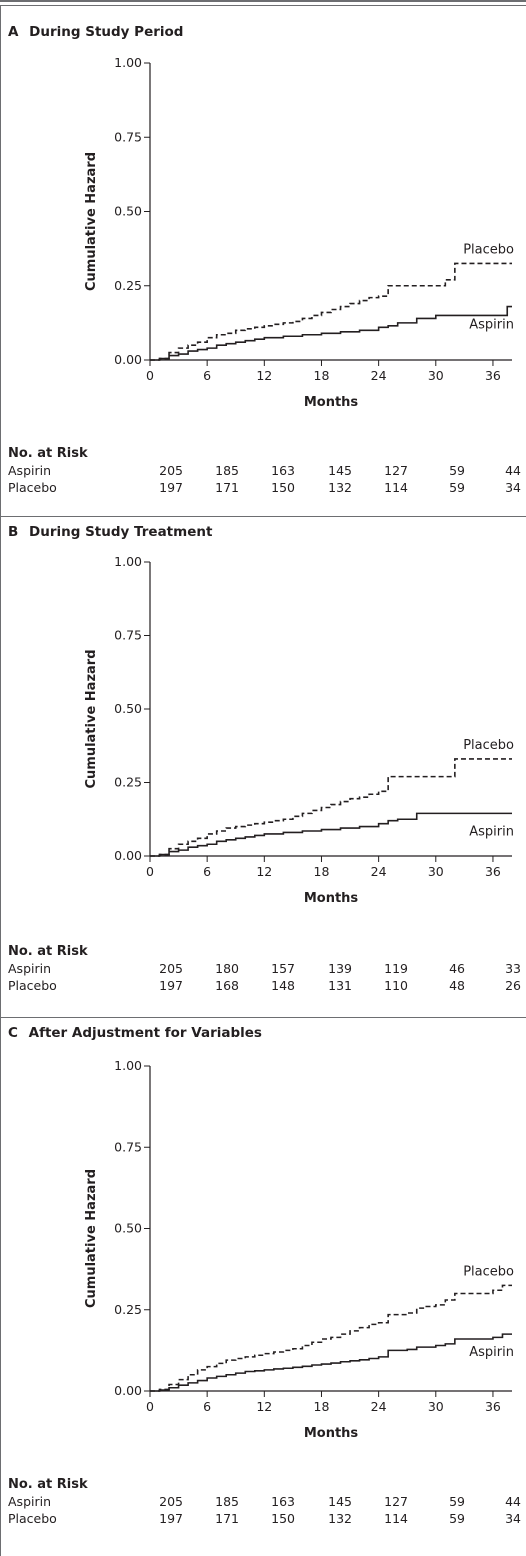 The height and width of the screenshot is (1556, 526). Describe the element at coordinates (0, 781) in the screenshot. I see `left-frame-rule` at that location.